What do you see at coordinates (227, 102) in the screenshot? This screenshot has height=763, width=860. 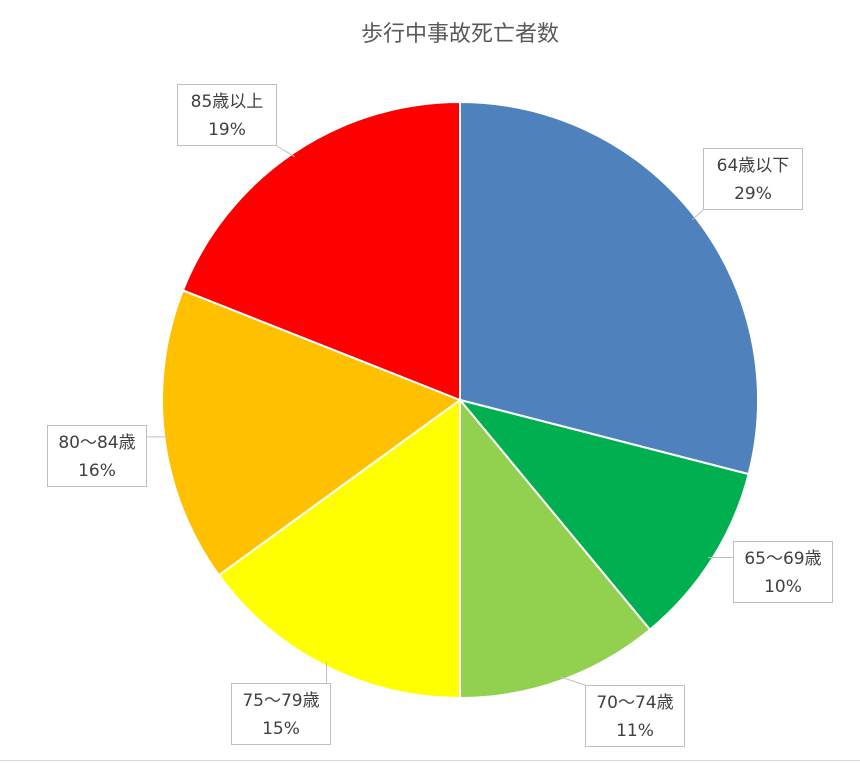 I see `slice-name: 85歳以上` at bounding box center [227, 102].